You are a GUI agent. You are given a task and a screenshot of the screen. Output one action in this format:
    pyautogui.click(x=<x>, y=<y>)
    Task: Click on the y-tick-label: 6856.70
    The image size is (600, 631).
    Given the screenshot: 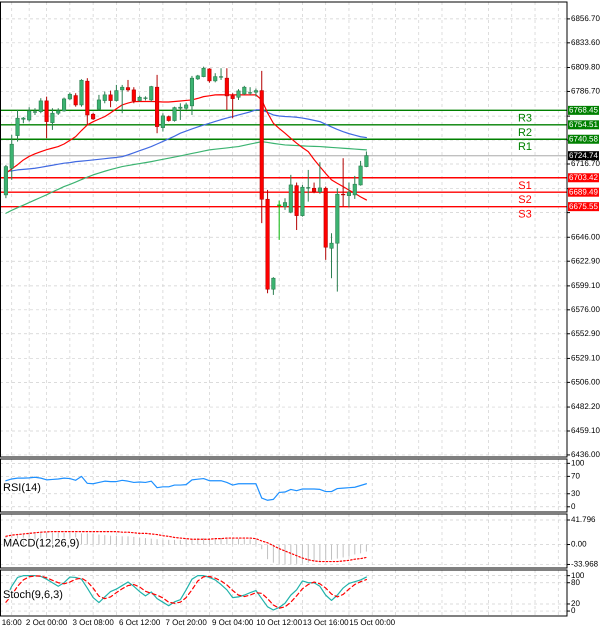 What is the action you would take?
    pyautogui.click(x=585, y=19)
    